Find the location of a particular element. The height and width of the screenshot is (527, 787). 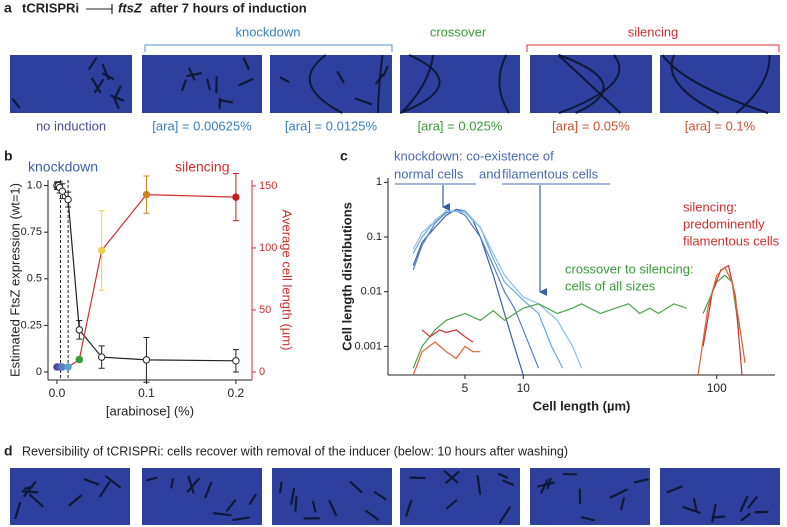

caption: [ara] = 0.025% is located at coordinates (460, 125).